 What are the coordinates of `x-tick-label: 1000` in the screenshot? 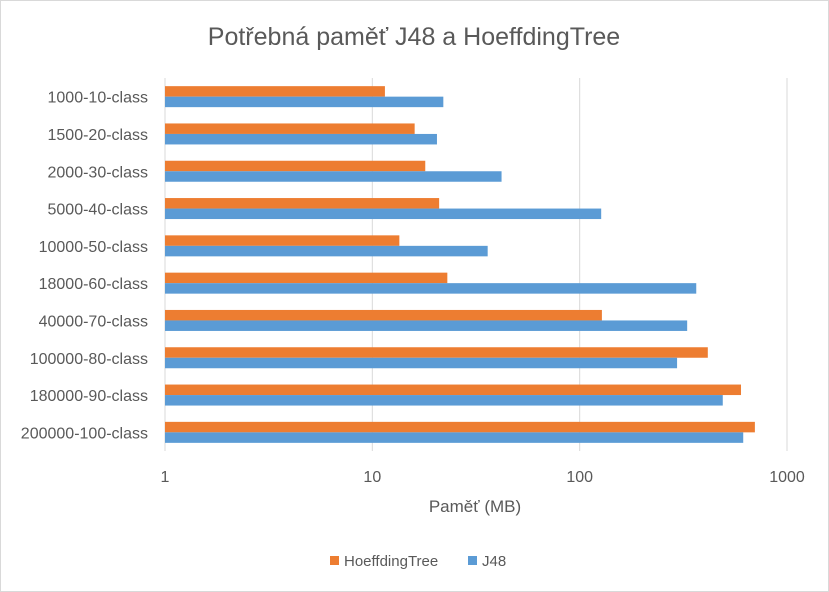 It's located at (787, 477).